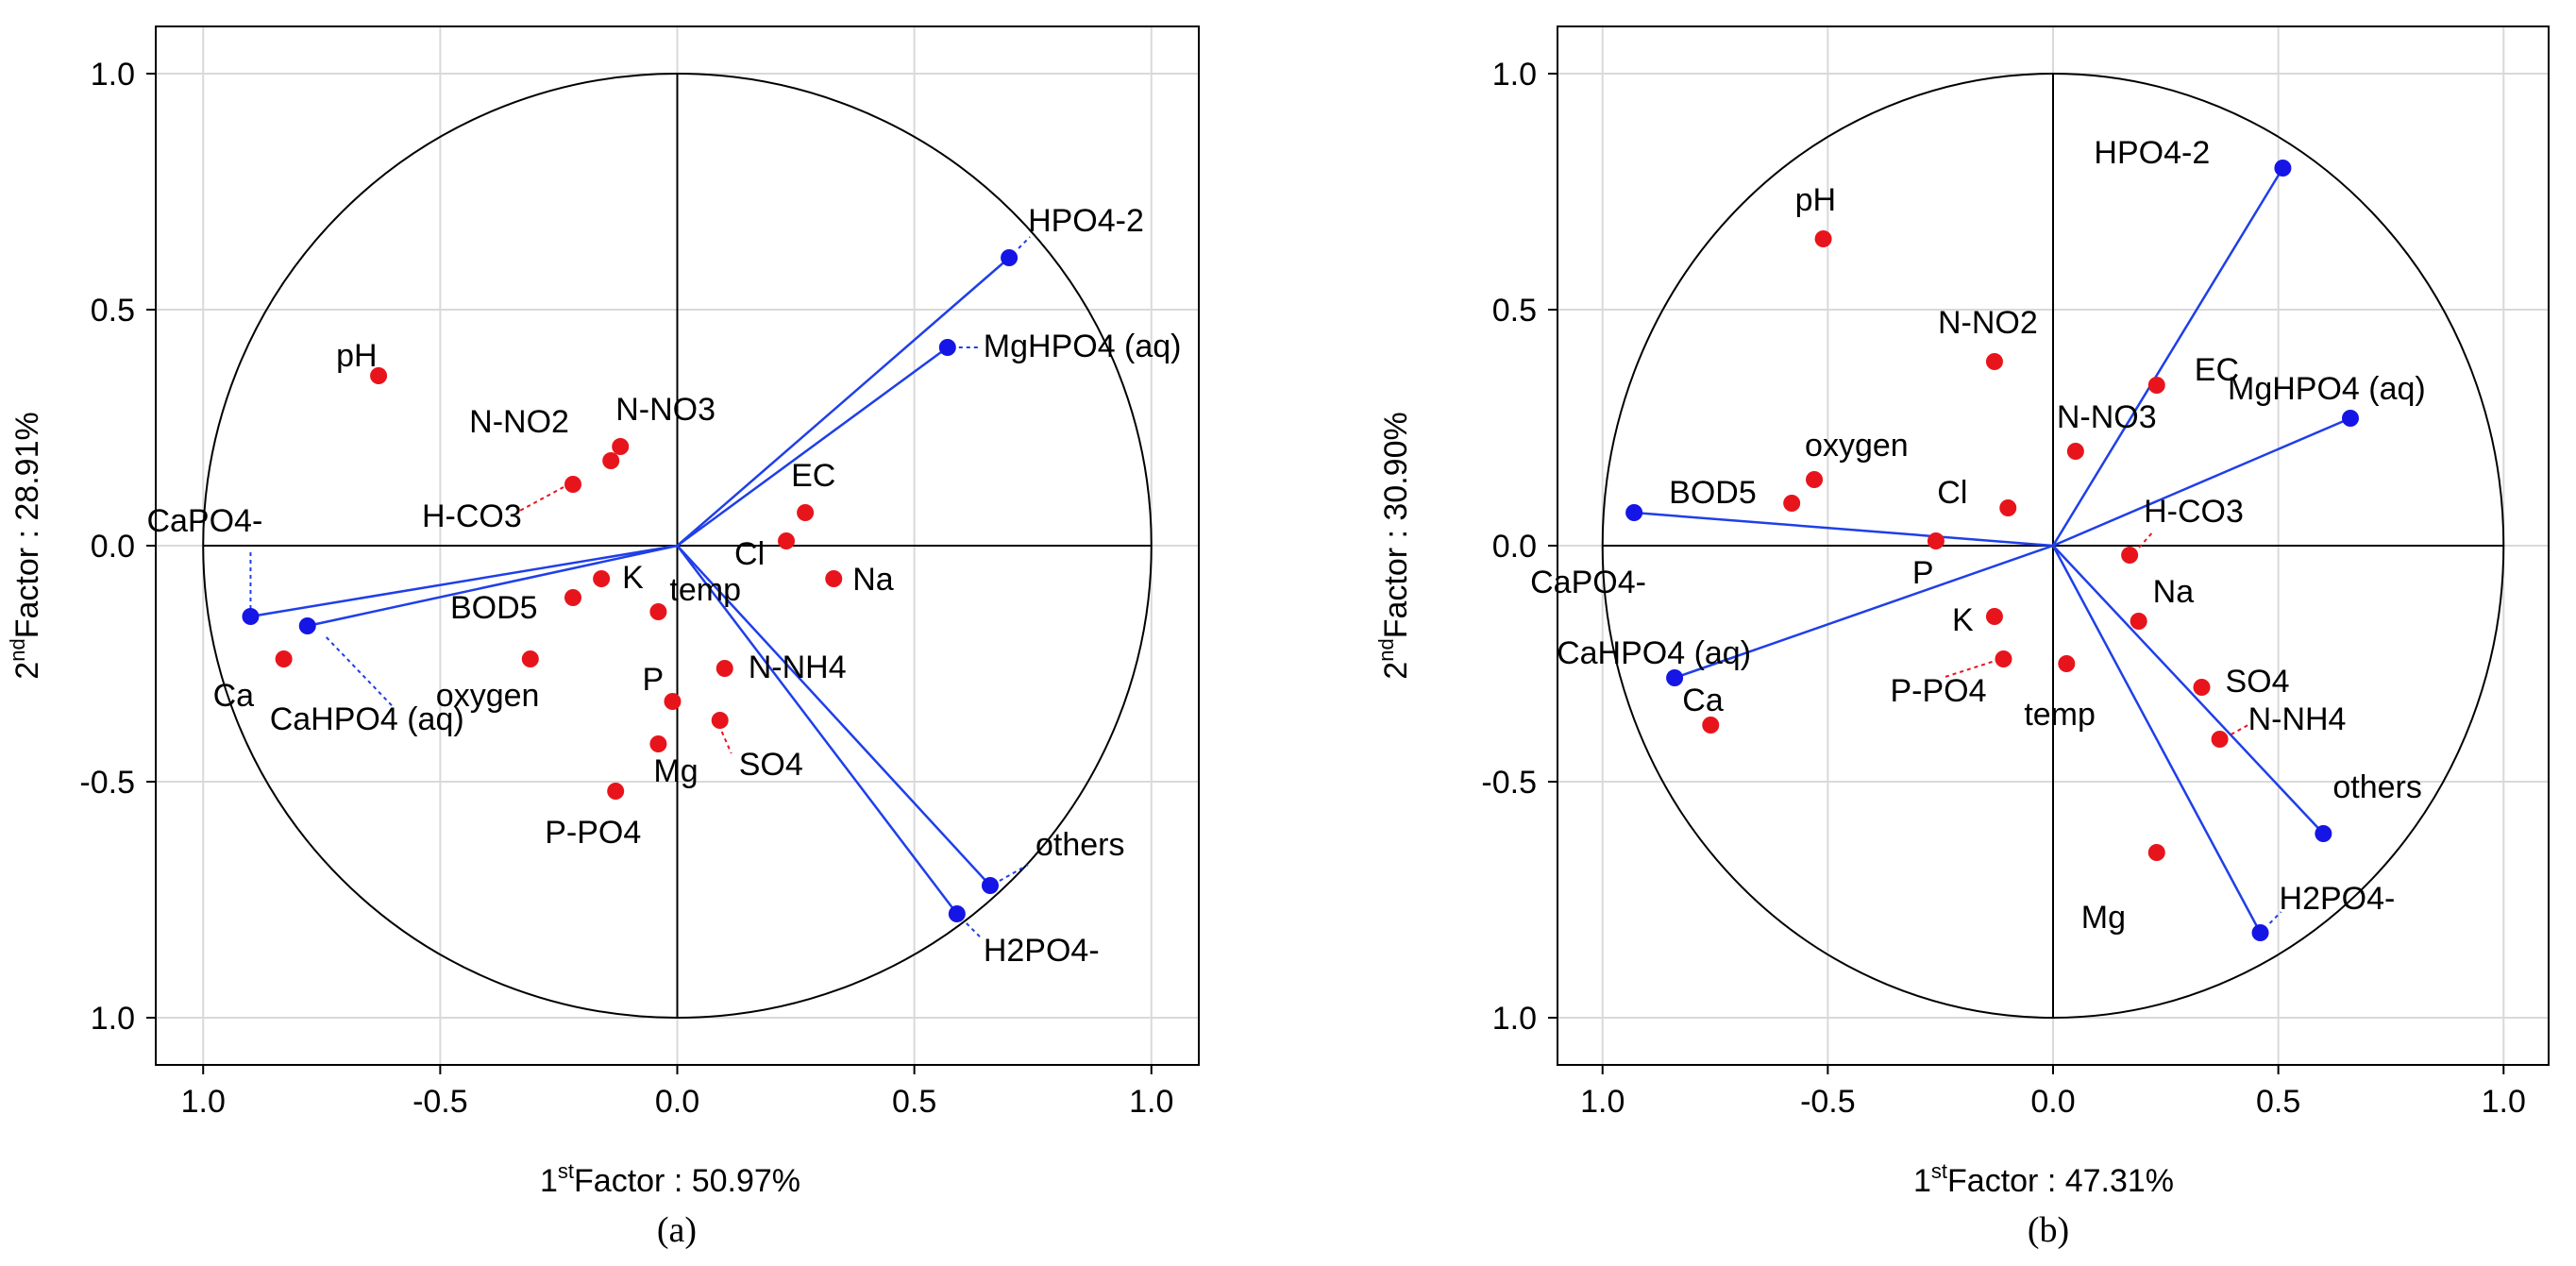 This screenshot has width=2576, height=1266. I want to click on variable-label: K, so click(1963, 620).